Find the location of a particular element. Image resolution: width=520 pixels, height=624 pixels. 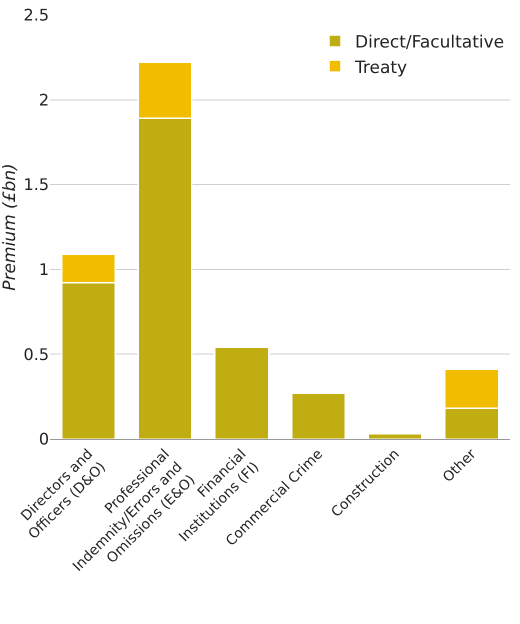

y-tick-label: 2 is located at coordinates (43, 100).